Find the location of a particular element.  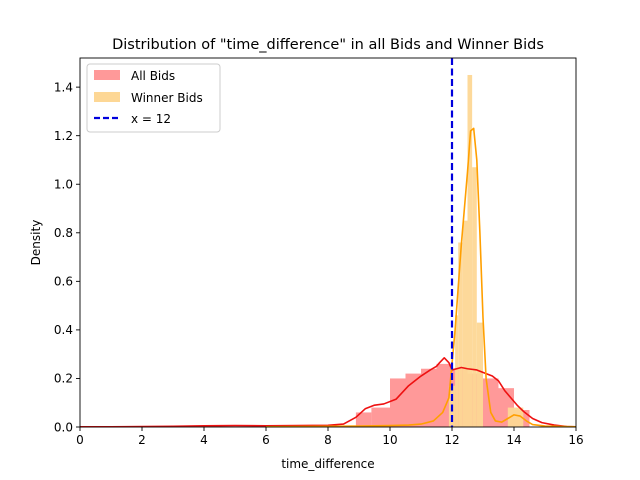

y-tick-label-2: 0.4 is located at coordinates (63, 330).